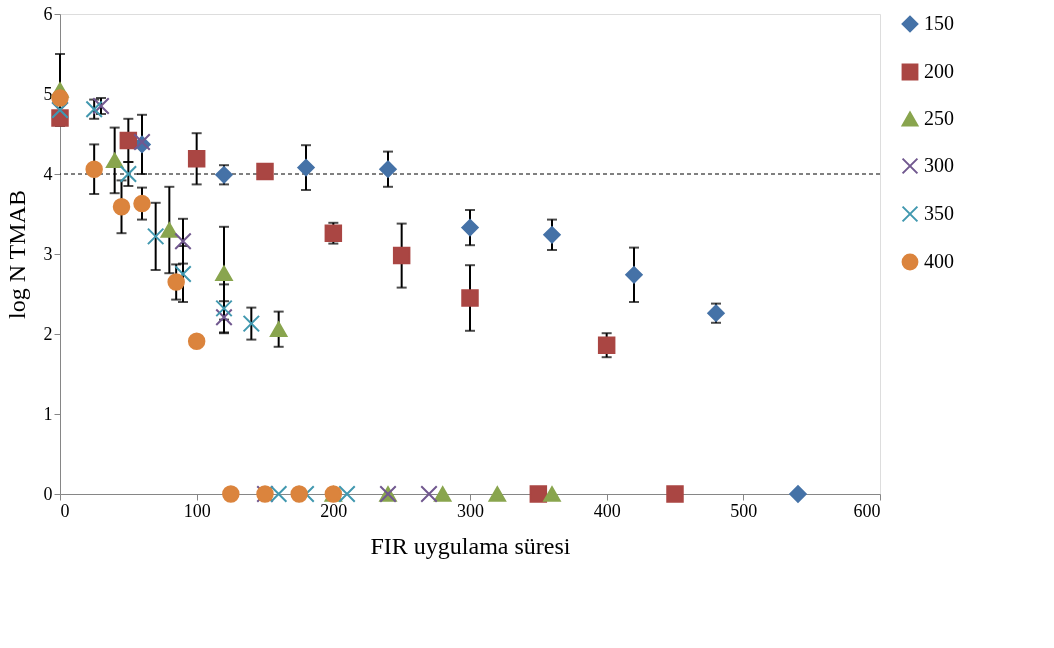 The image size is (1054, 648). What do you see at coordinates (48, 173) in the screenshot?
I see `y-tick-label: 4` at bounding box center [48, 173].